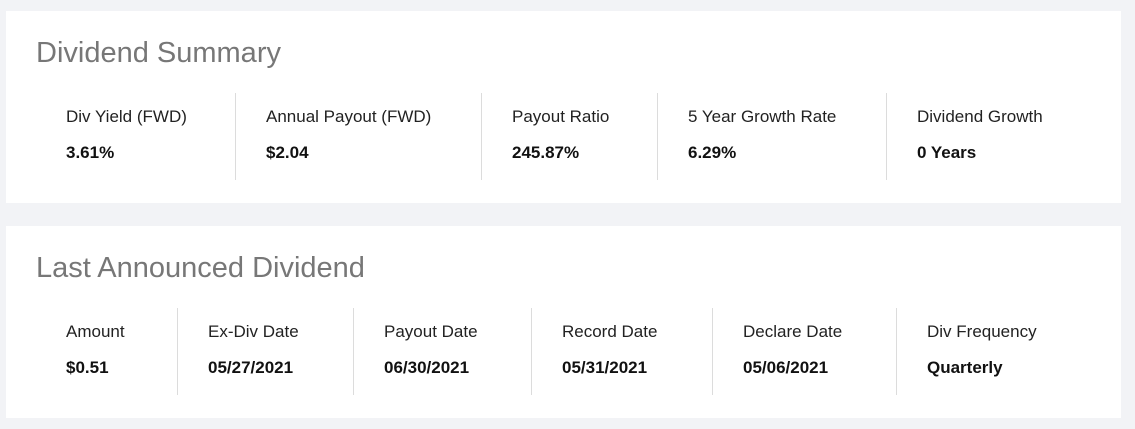 Image resolution: width=1135 pixels, height=429 pixels. I want to click on stat: Ex-Div Date 05/27/2021, so click(238, 351).